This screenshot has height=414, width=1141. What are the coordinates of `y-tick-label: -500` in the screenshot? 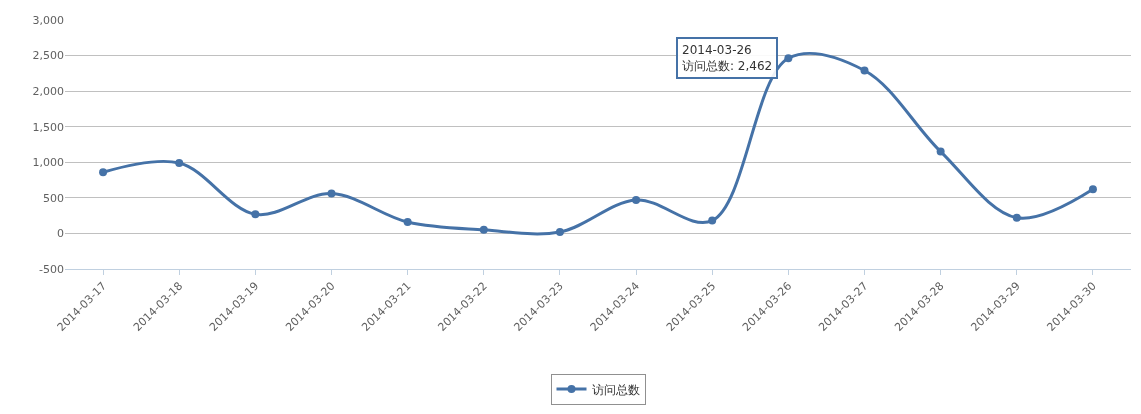 It's located at (51, 269).